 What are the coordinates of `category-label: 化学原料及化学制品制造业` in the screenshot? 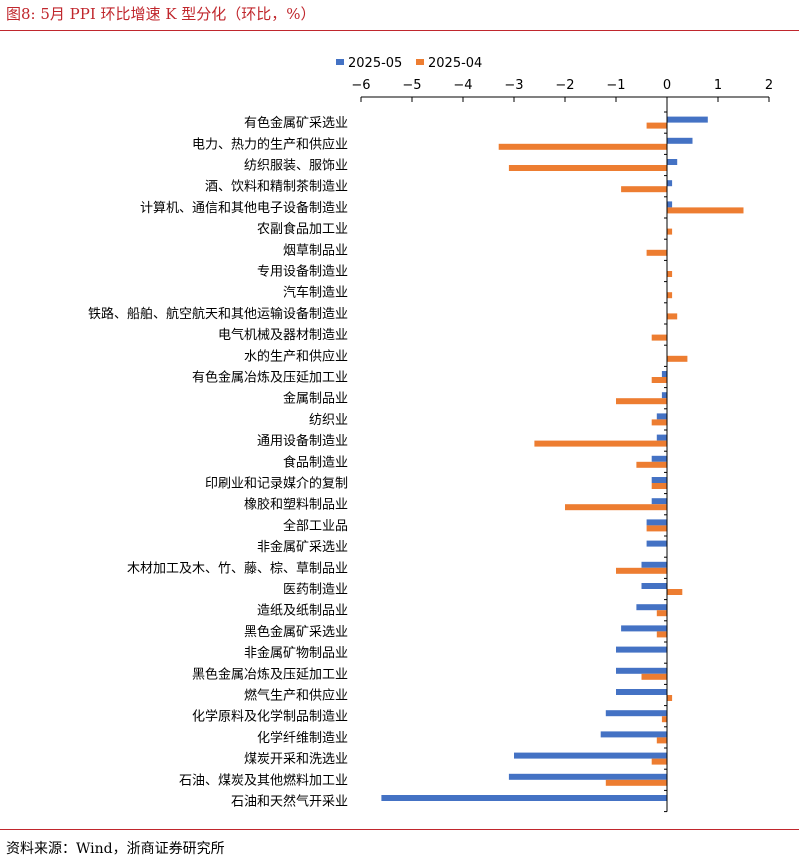 It's located at (270, 717).